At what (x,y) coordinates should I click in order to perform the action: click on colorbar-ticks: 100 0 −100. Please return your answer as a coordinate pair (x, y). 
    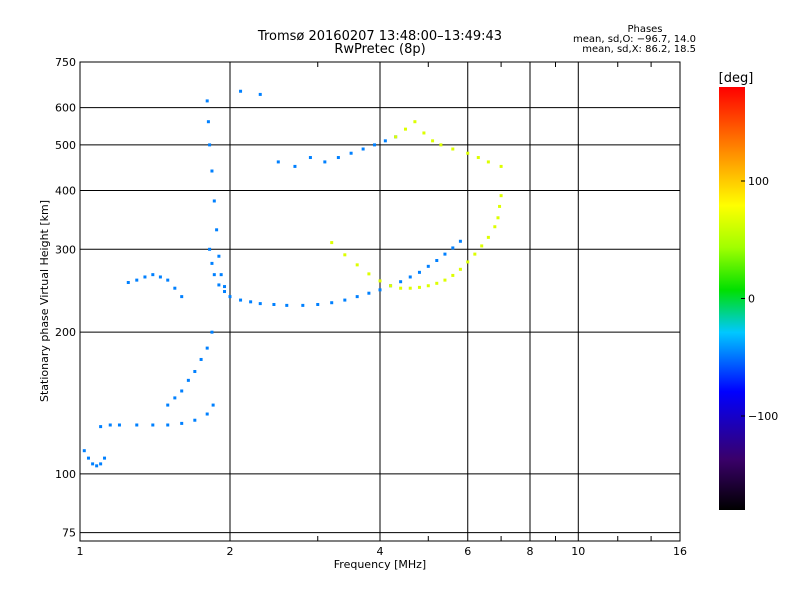
    Looking at the image, I should click on (759, 299).